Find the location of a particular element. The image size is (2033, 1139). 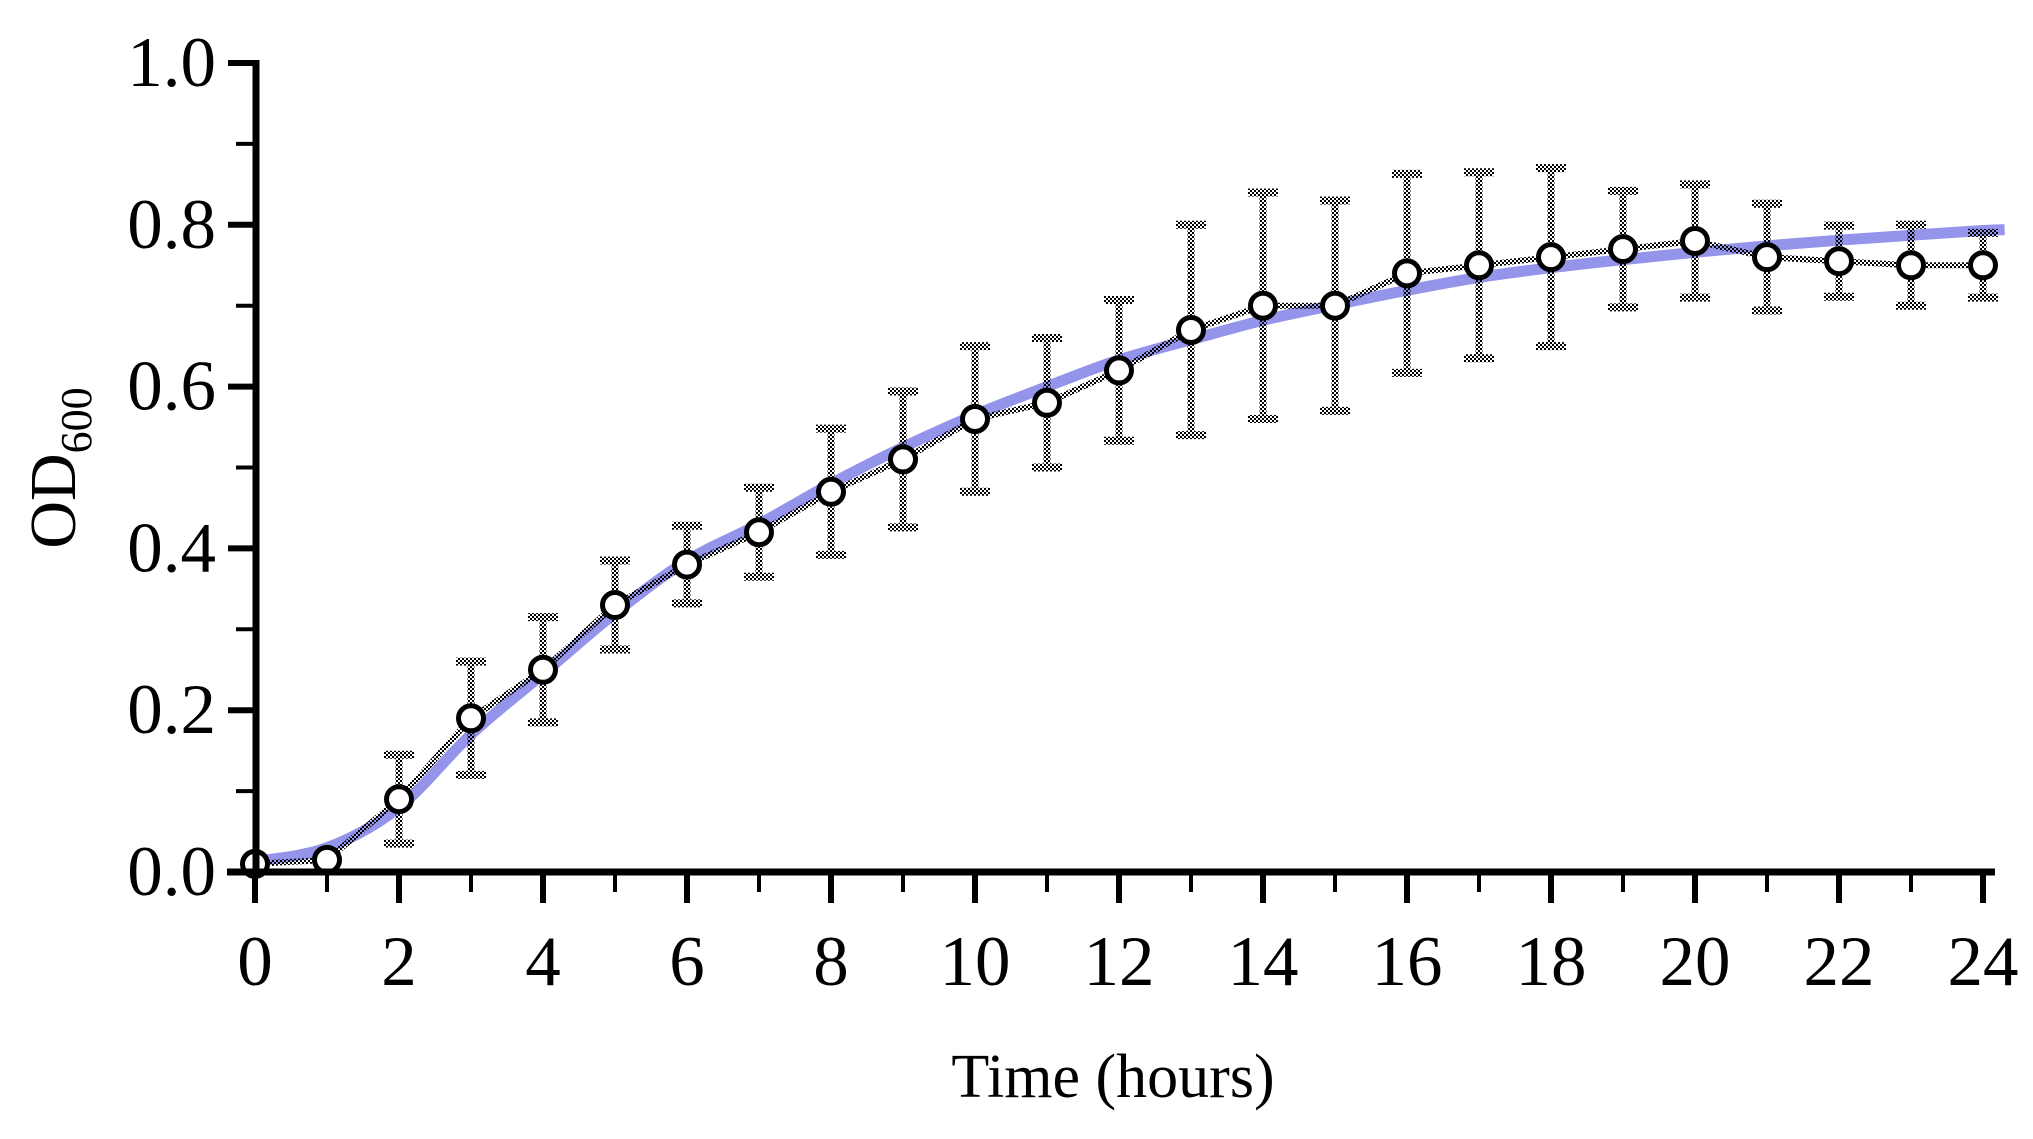

x-tick-label: 0 is located at coordinates (255, 962).